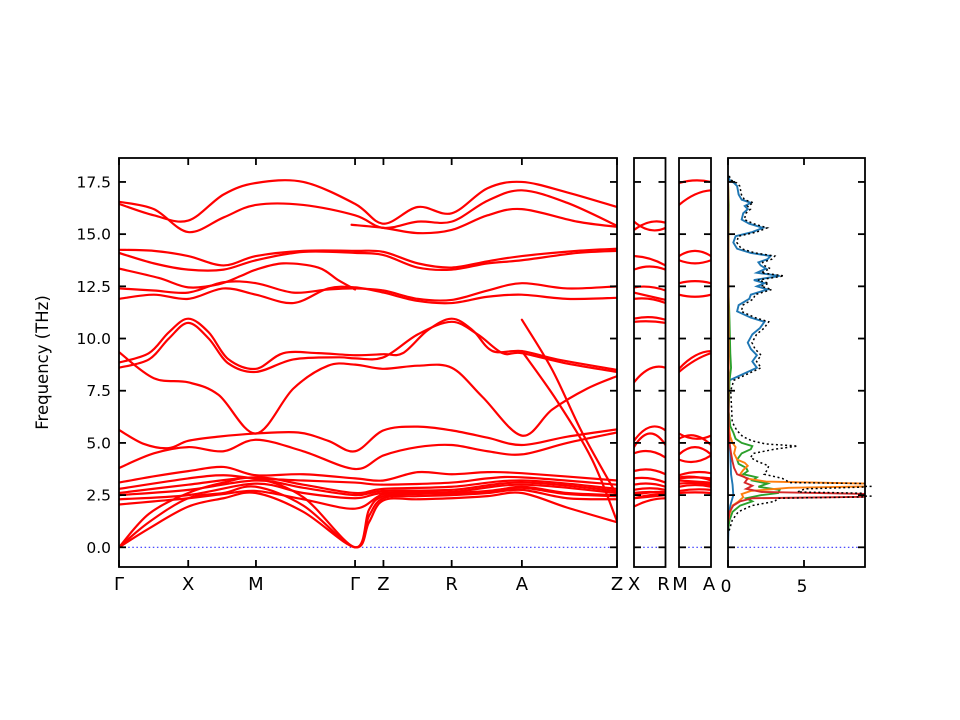 The height and width of the screenshot is (720, 960). Describe the element at coordinates (93, 182) in the screenshot. I see `y-tick-label: 17.5` at that location.